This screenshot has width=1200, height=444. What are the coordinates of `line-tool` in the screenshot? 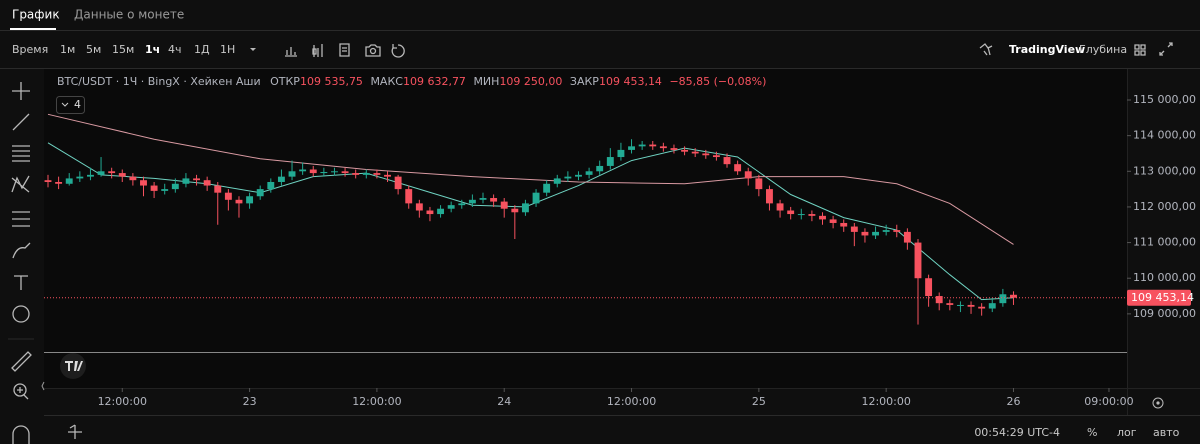 It's located at (21, 122).